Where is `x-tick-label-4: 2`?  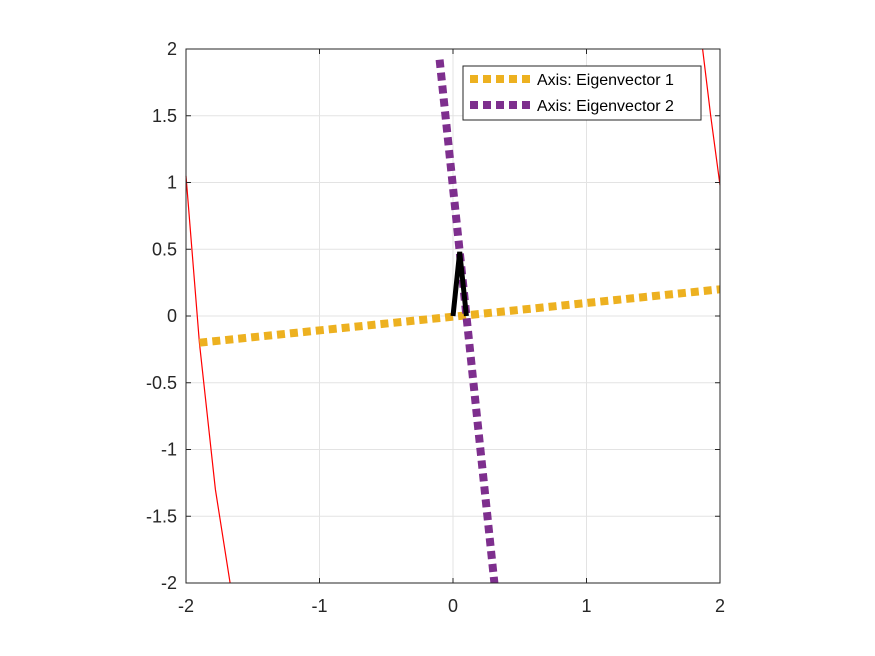 x-tick-label-4: 2 is located at coordinates (720, 606).